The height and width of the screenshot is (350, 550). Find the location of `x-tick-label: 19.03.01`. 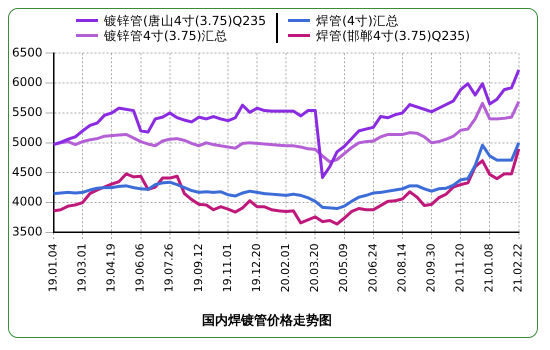

x-tick-label: 19.03.01 is located at coordinates (81, 267).